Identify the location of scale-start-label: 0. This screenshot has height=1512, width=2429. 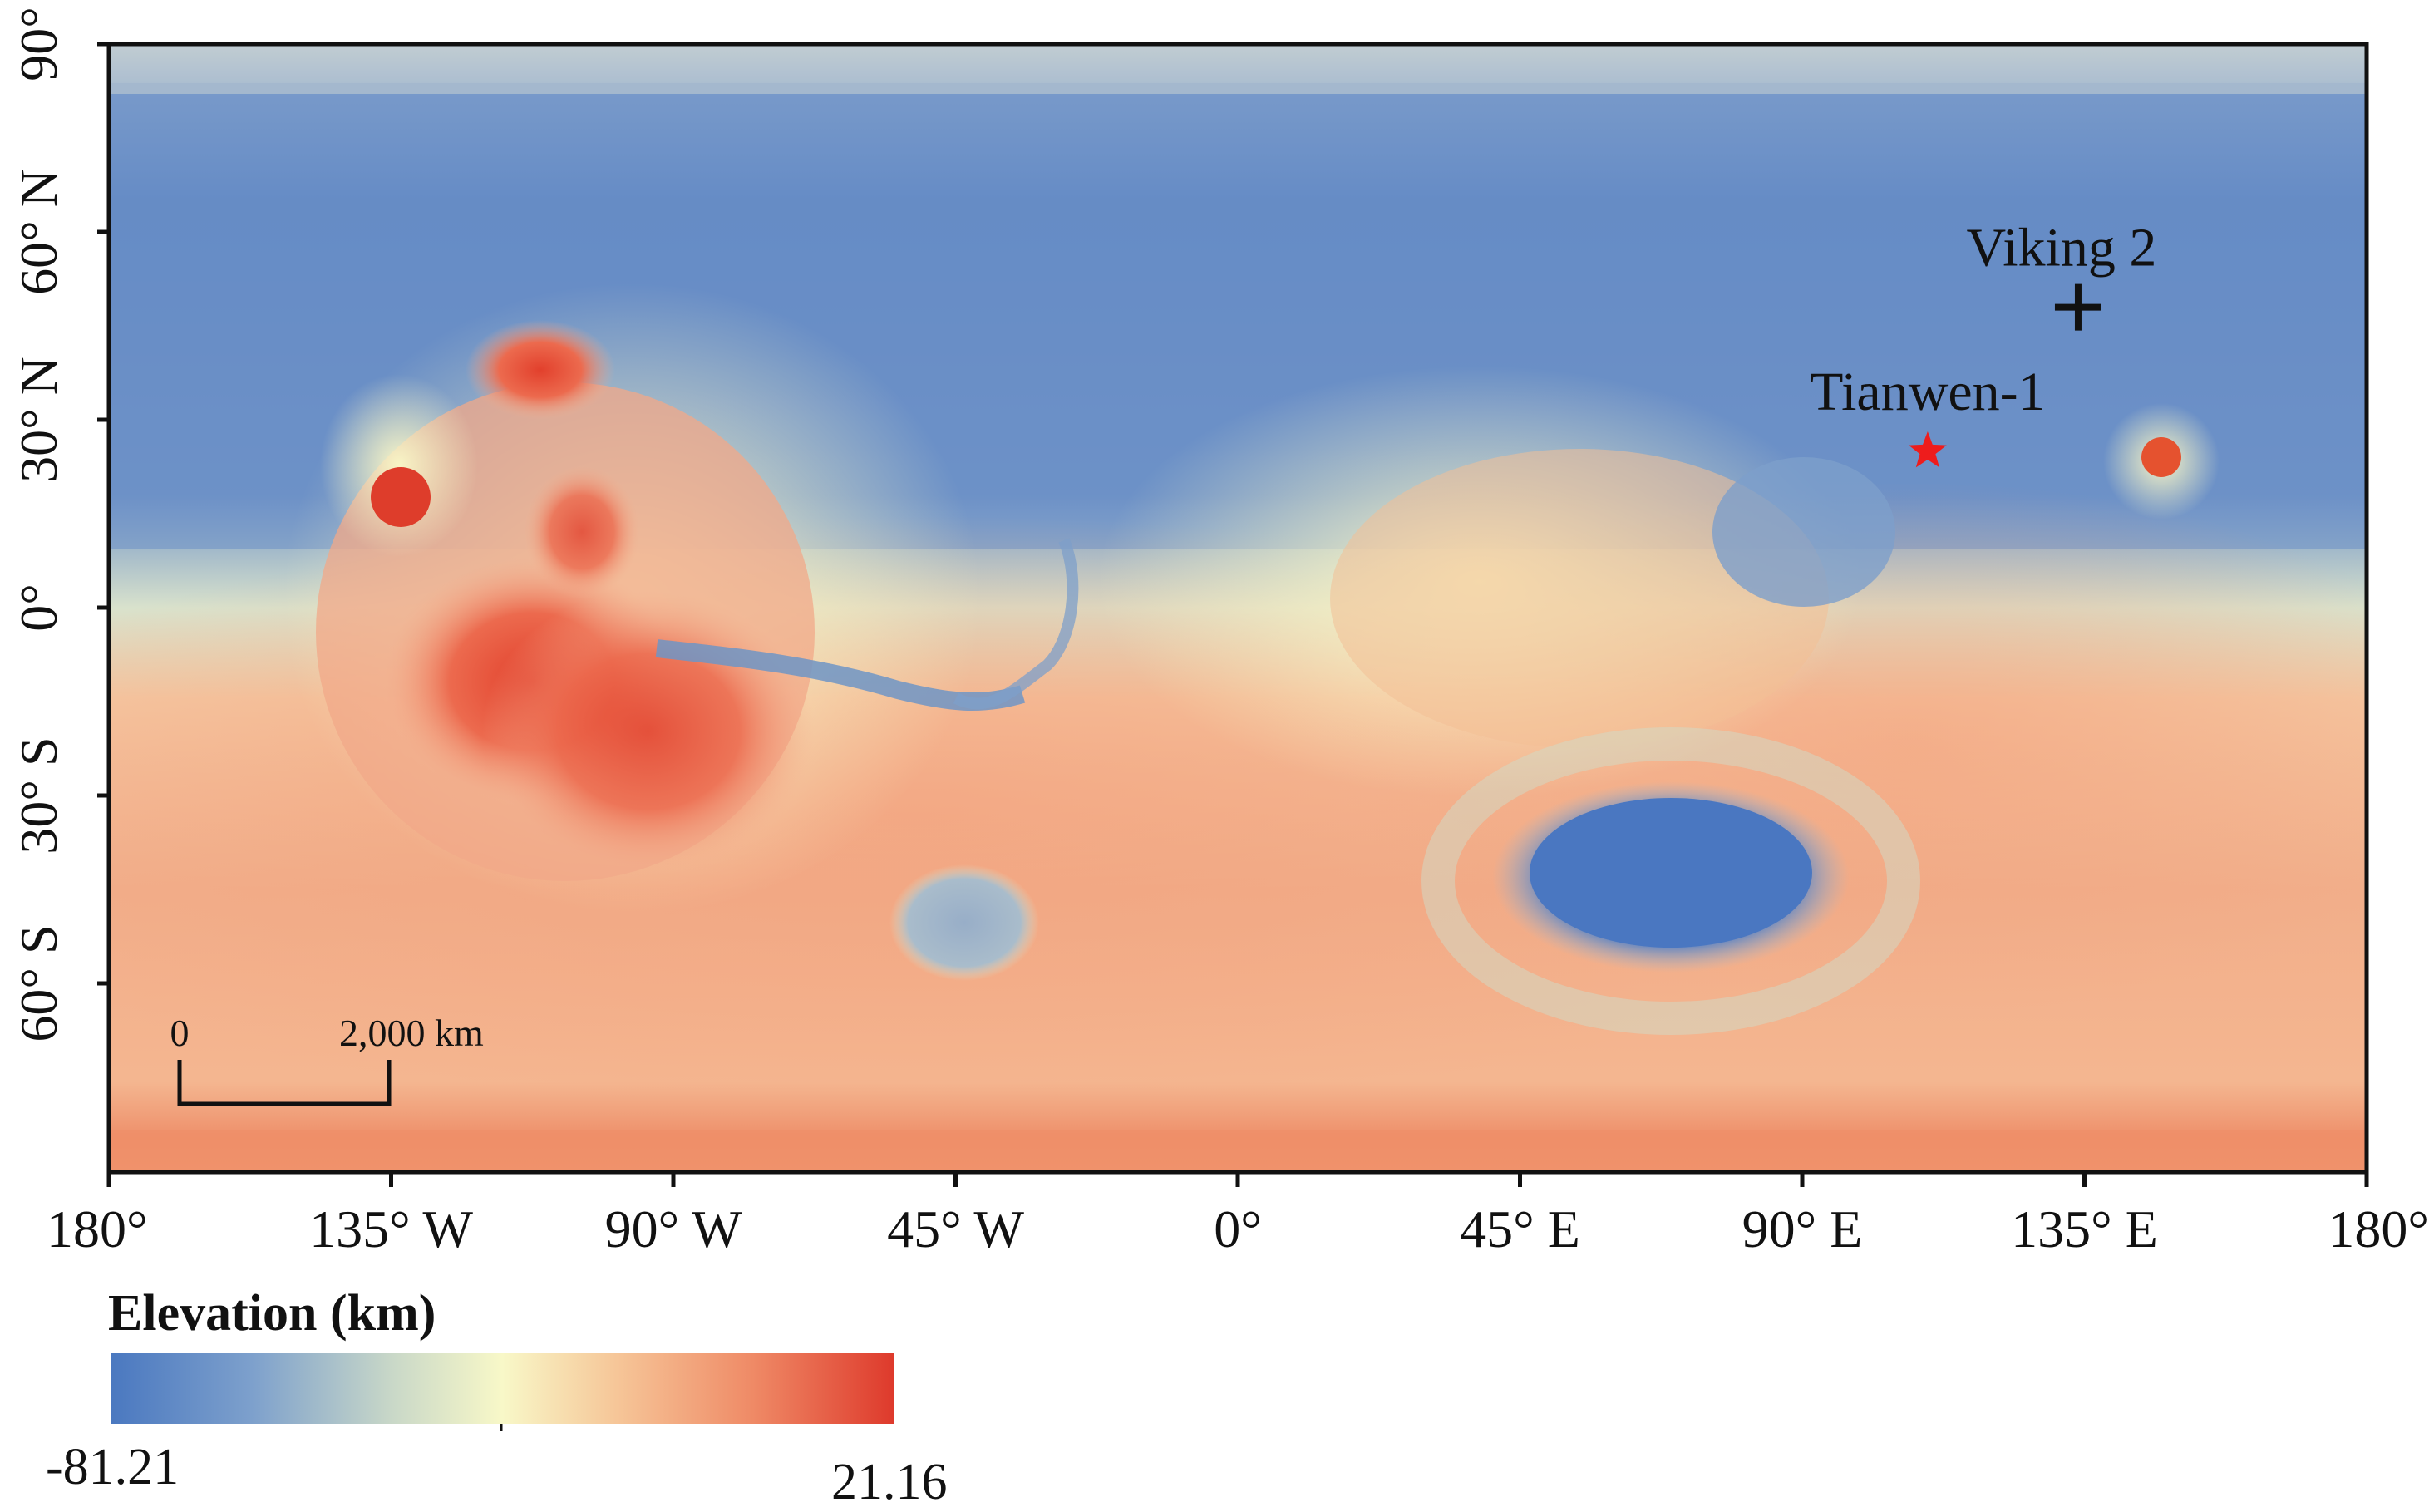
(180, 1033).